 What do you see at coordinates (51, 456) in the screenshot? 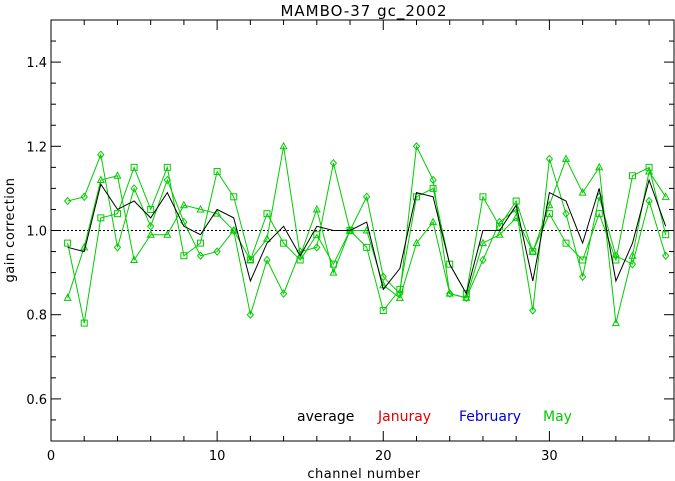
I see `x-tick-label: 0` at bounding box center [51, 456].